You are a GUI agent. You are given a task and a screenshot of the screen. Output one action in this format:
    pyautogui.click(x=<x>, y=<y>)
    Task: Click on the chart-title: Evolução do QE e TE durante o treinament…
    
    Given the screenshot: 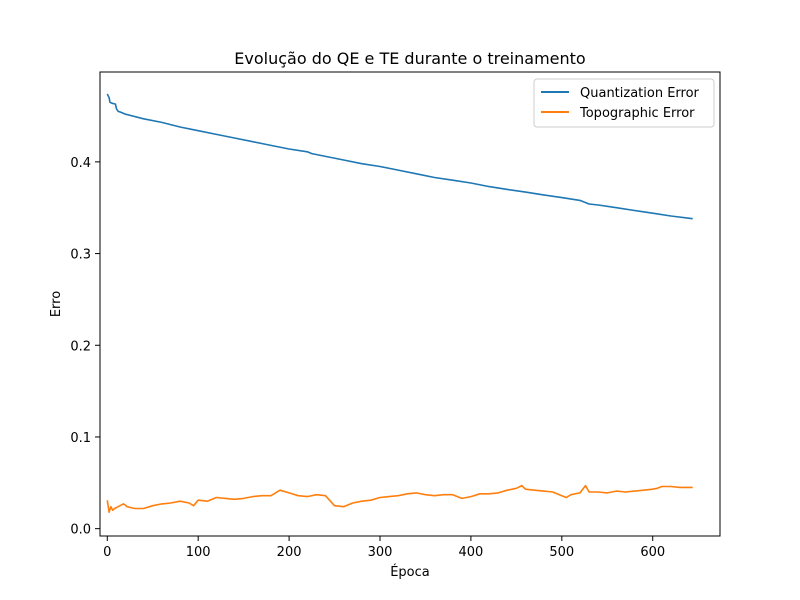 What is the action you would take?
    pyautogui.click(x=409, y=58)
    